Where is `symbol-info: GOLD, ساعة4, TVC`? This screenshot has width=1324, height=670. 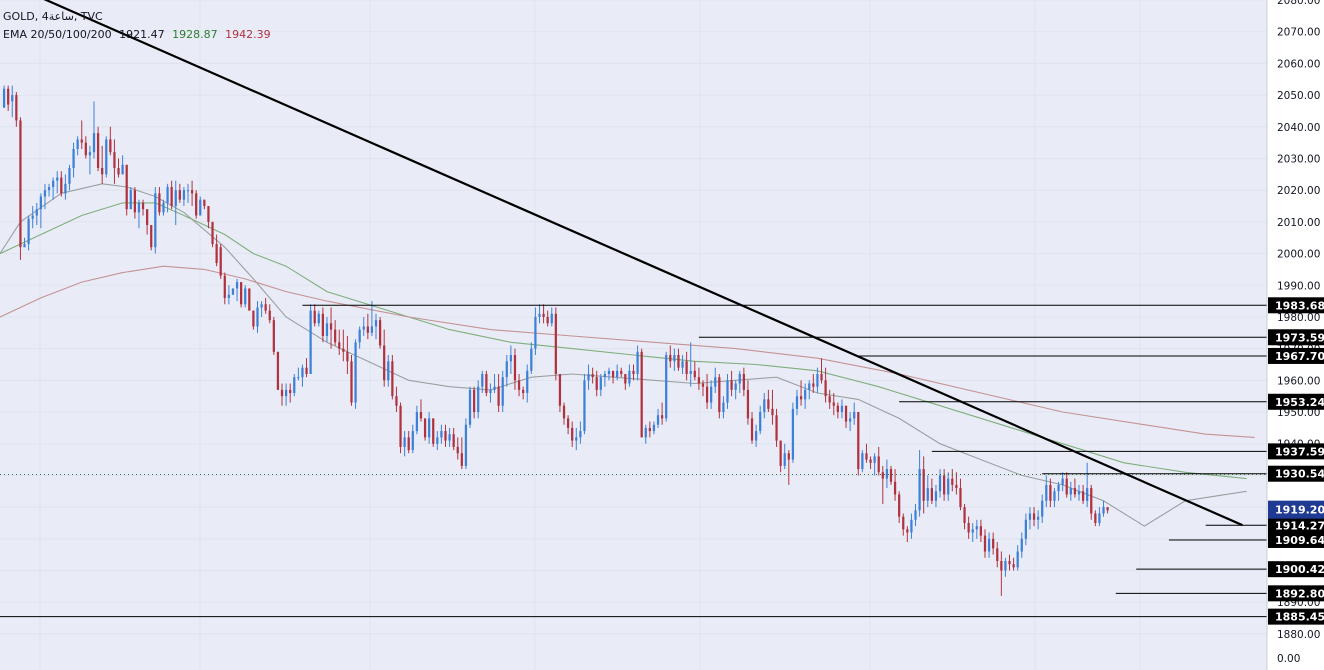
symbol-info: GOLD, ساعة4, TVC is located at coordinates (53, 16).